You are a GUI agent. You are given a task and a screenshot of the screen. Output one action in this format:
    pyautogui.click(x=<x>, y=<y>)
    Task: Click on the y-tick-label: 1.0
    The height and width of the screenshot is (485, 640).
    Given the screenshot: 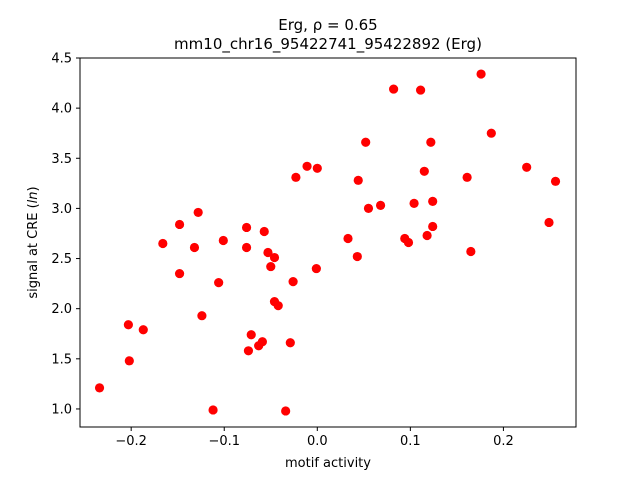 What is the action you would take?
    pyautogui.click(x=61, y=409)
    